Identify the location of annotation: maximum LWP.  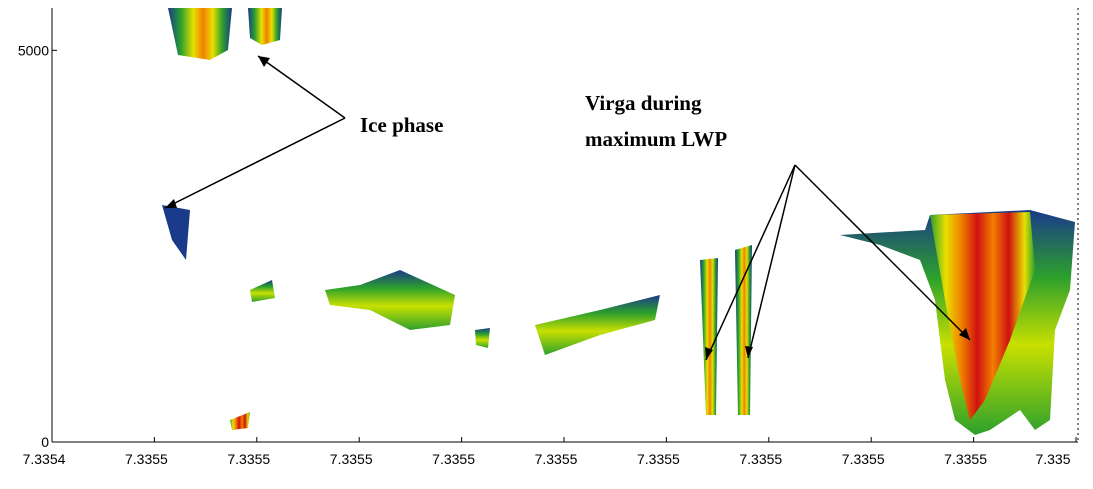
(656, 139).